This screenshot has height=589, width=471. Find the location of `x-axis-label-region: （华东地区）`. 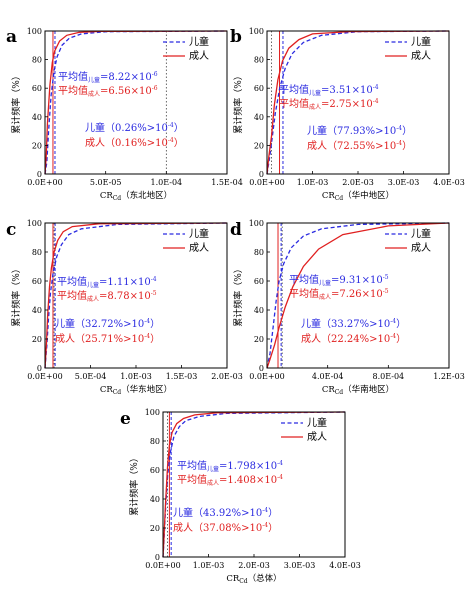

x-axis-label-region: （华东地区） is located at coordinates (146, 389).